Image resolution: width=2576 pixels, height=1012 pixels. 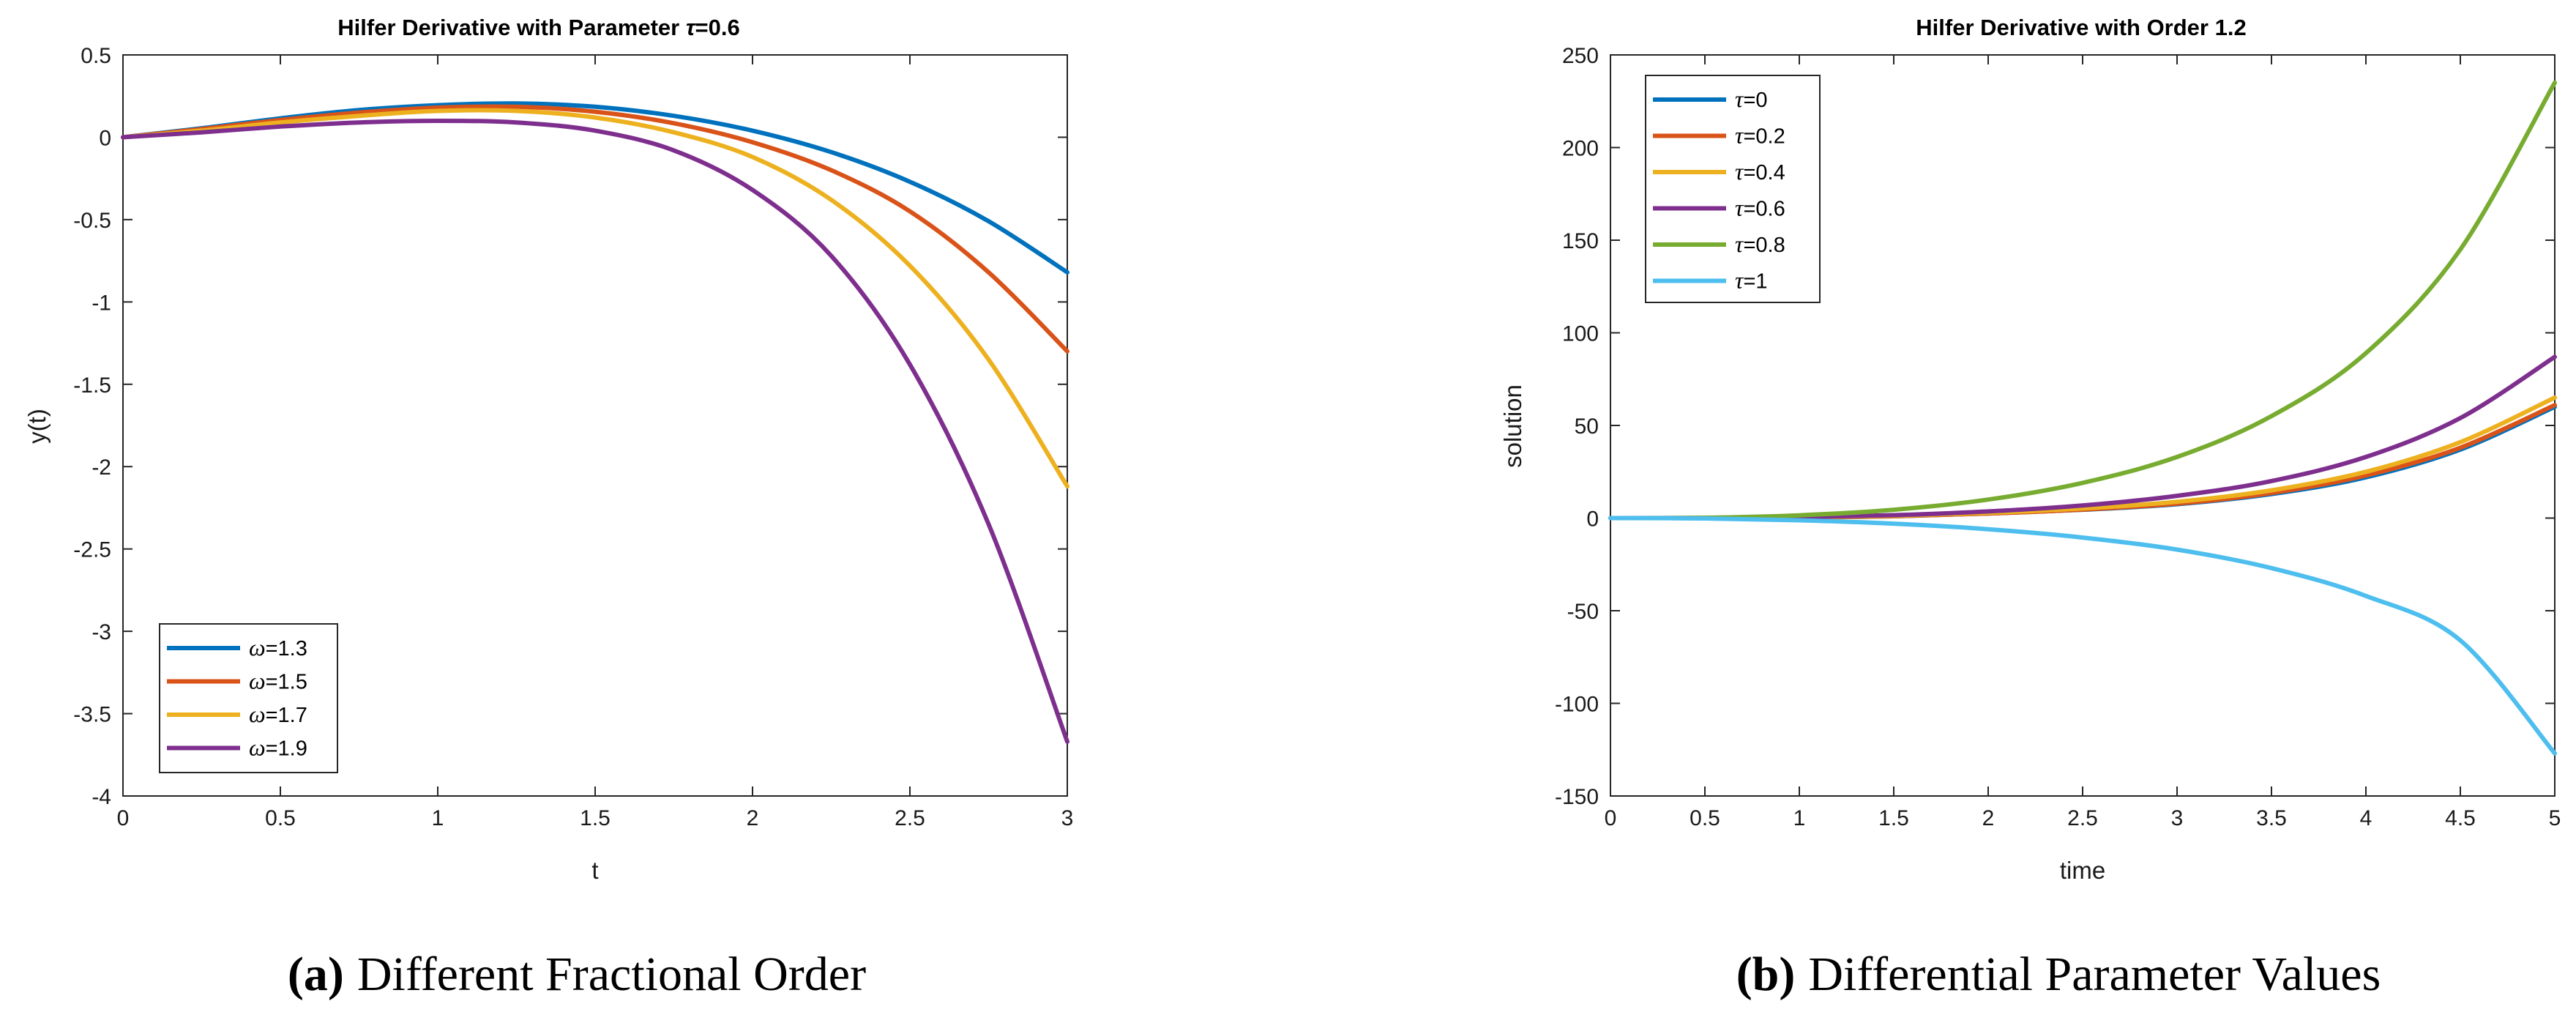 I want to click on chart-b-ylabel: solution, so click(x=1512, y=426).